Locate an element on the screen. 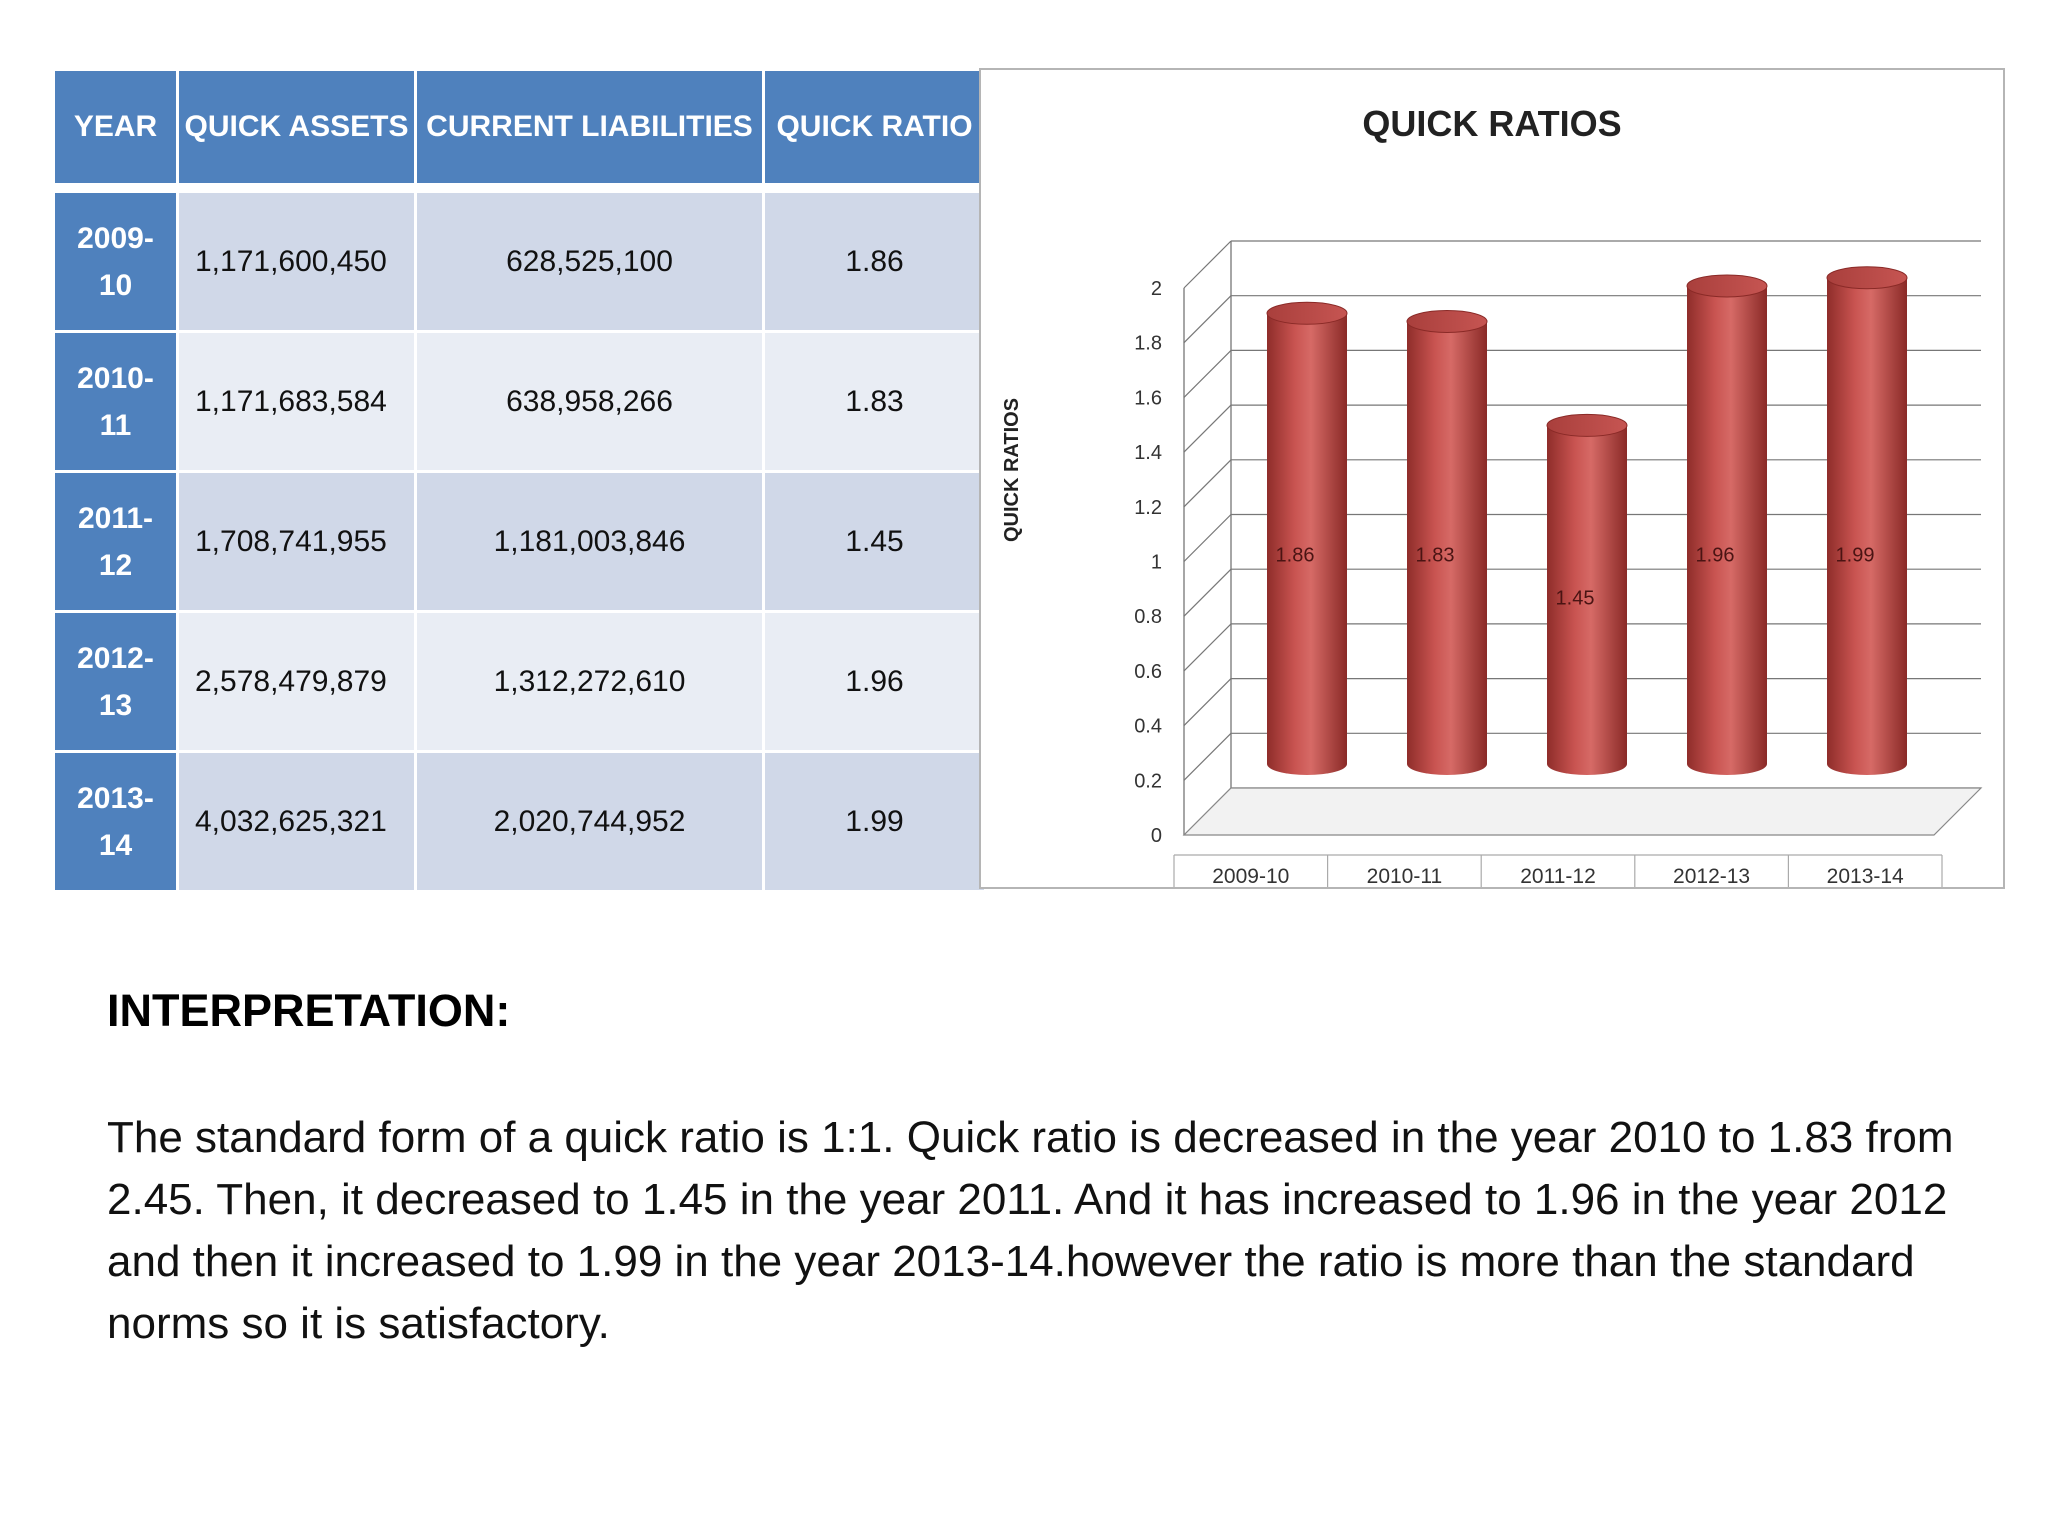 This screenshot has width=2048, height=1536. table-row: 2009- 10 1,171,600,450 628,525,100 1.86 is located at coordinates (519, 261).